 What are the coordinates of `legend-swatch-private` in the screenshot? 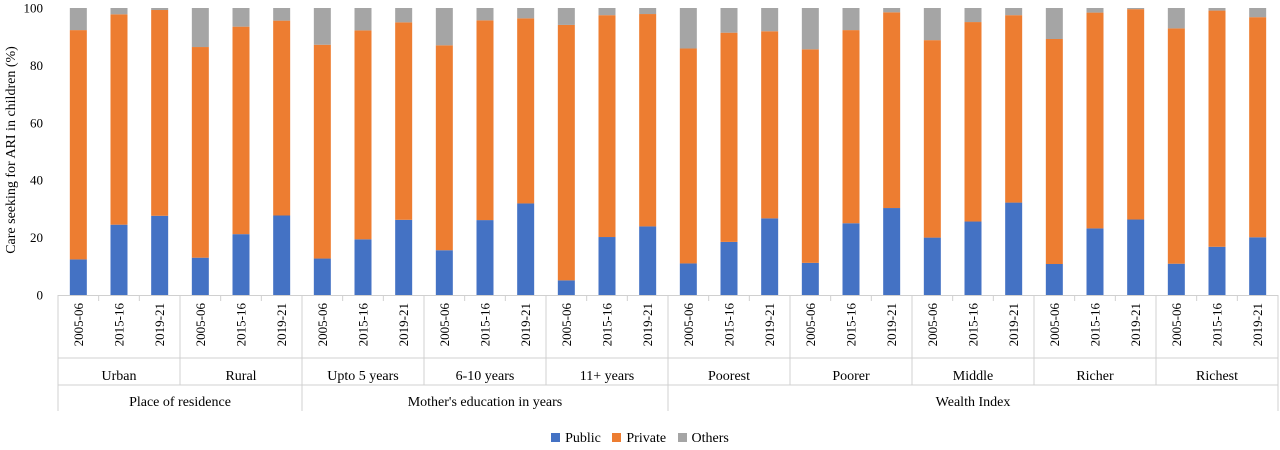 It's located at (617, 437).